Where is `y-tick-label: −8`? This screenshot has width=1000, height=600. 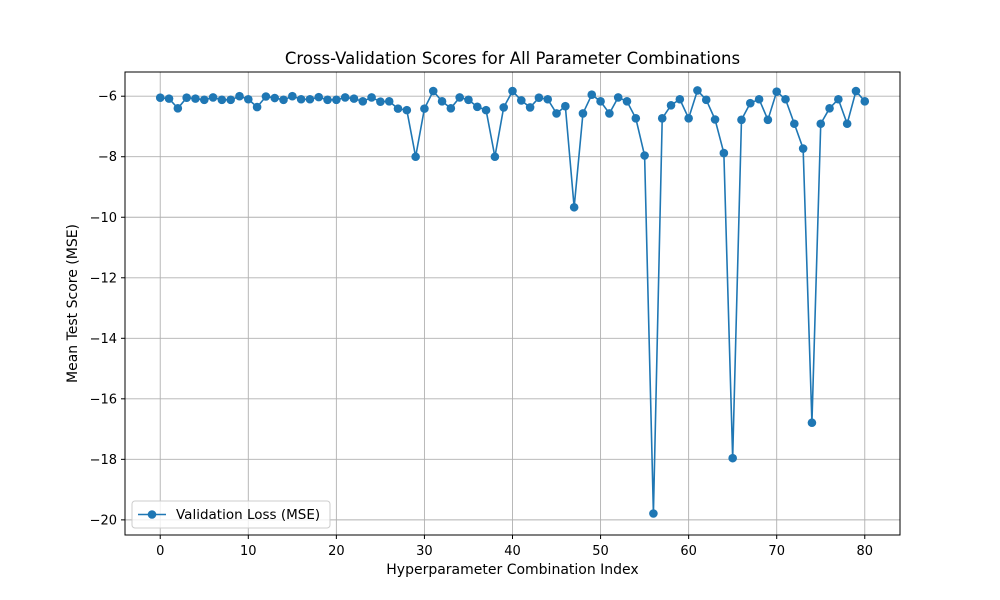
y-tick-label: −8 is located at coordinates (107, 157).